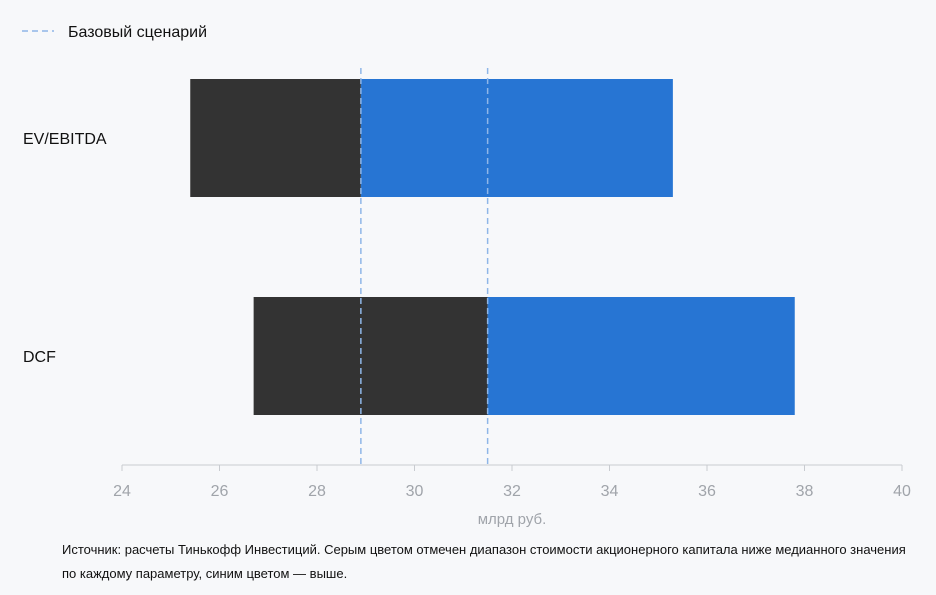 This screenshot has height=595, width=936. Describe the element at coordinates (805, 491) in the screenshot. I see `x-tick-label: 38` at that location.